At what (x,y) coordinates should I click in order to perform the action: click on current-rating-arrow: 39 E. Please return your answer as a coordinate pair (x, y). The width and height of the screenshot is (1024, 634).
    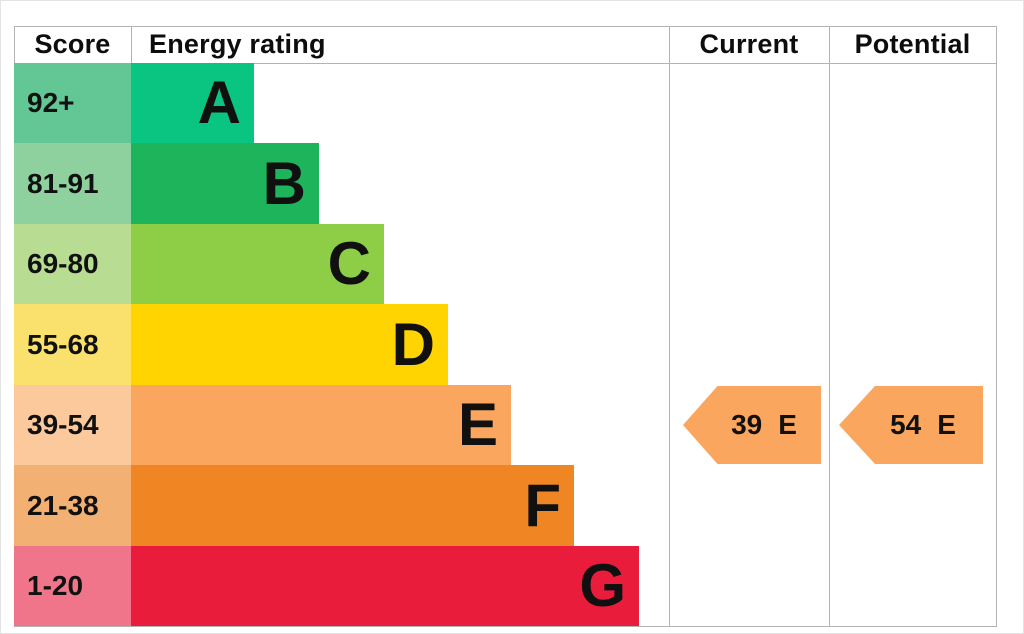
    Looking at the image, I should click on (752, 425).